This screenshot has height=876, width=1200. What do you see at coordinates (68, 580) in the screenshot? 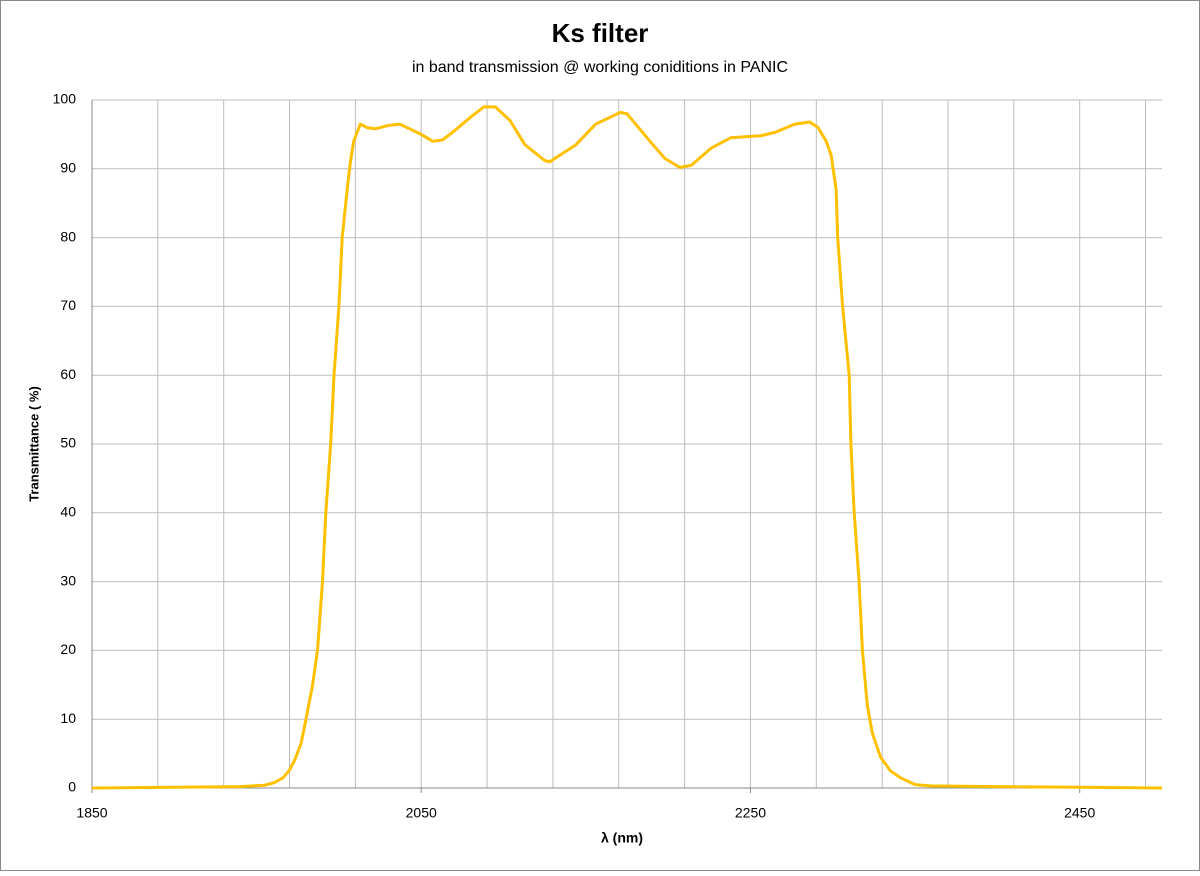
I see `y-tick-label: 30` at bounding box center [68, 580].